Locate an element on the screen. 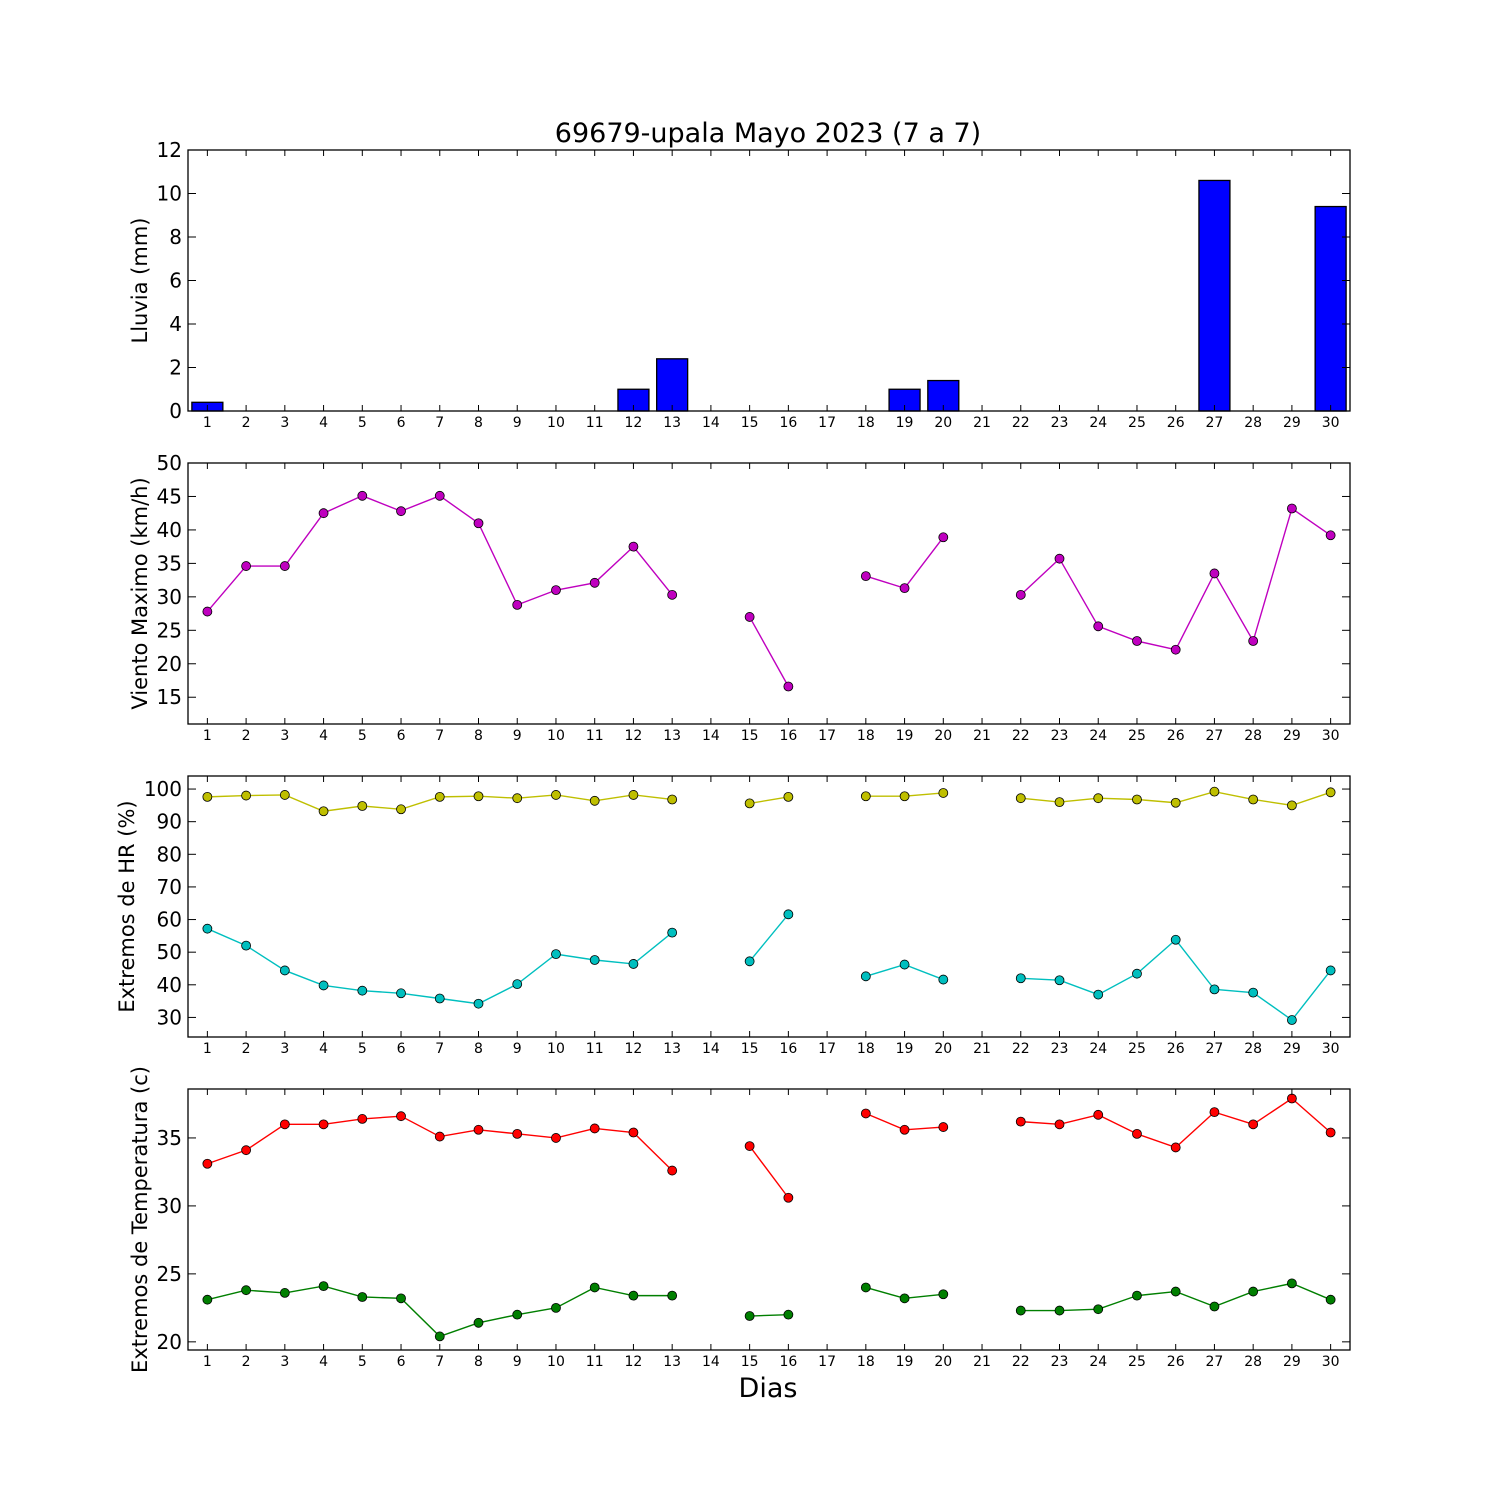 Image resolution: width=1500 pixels, height=1500 pixels. y-tick-label: 2 is located at coordinates (175, 368).